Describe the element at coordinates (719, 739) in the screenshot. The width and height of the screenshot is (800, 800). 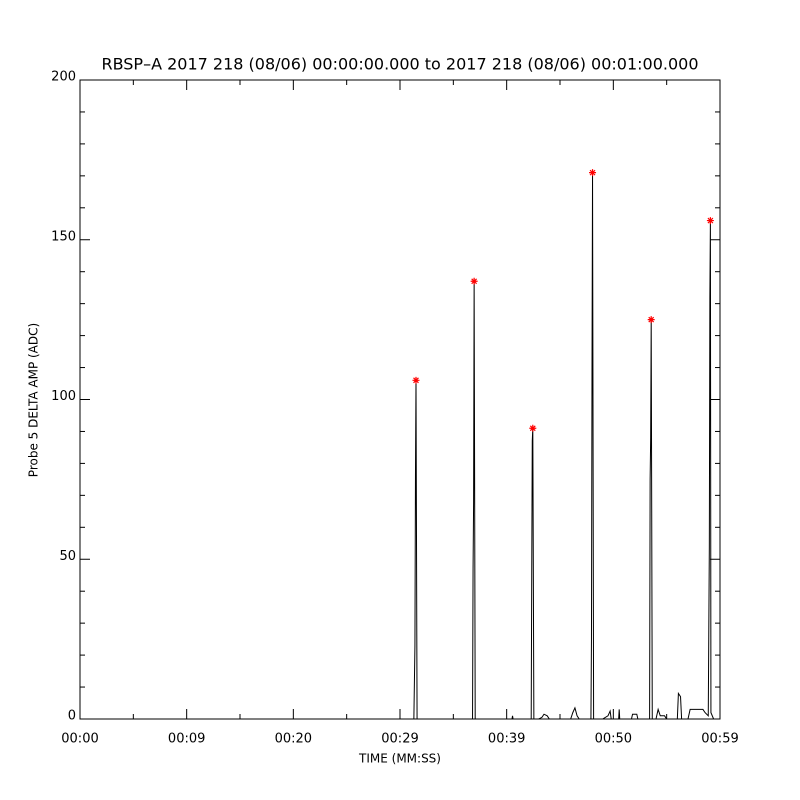
I see `x-tick-label: 00:59` at that location.